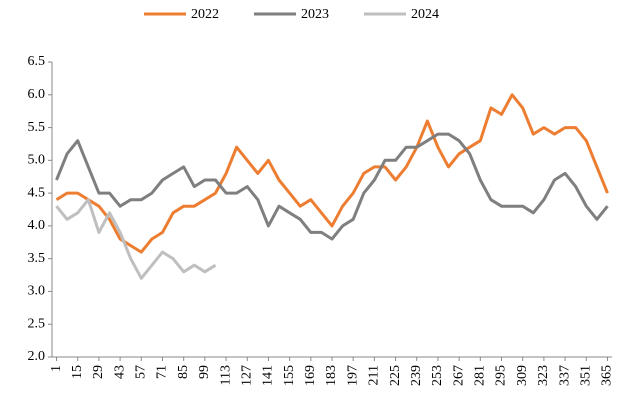 The image size is (618, 400). I want to click on y-tick-label: 4.0, so click(37, 225).